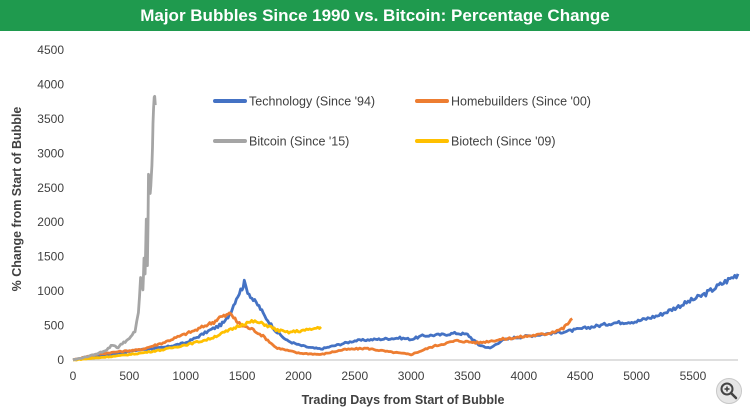 The height and width of the screenshot is (412, 750). I want to click on x-tick-label: 3000, so click(411, 376).